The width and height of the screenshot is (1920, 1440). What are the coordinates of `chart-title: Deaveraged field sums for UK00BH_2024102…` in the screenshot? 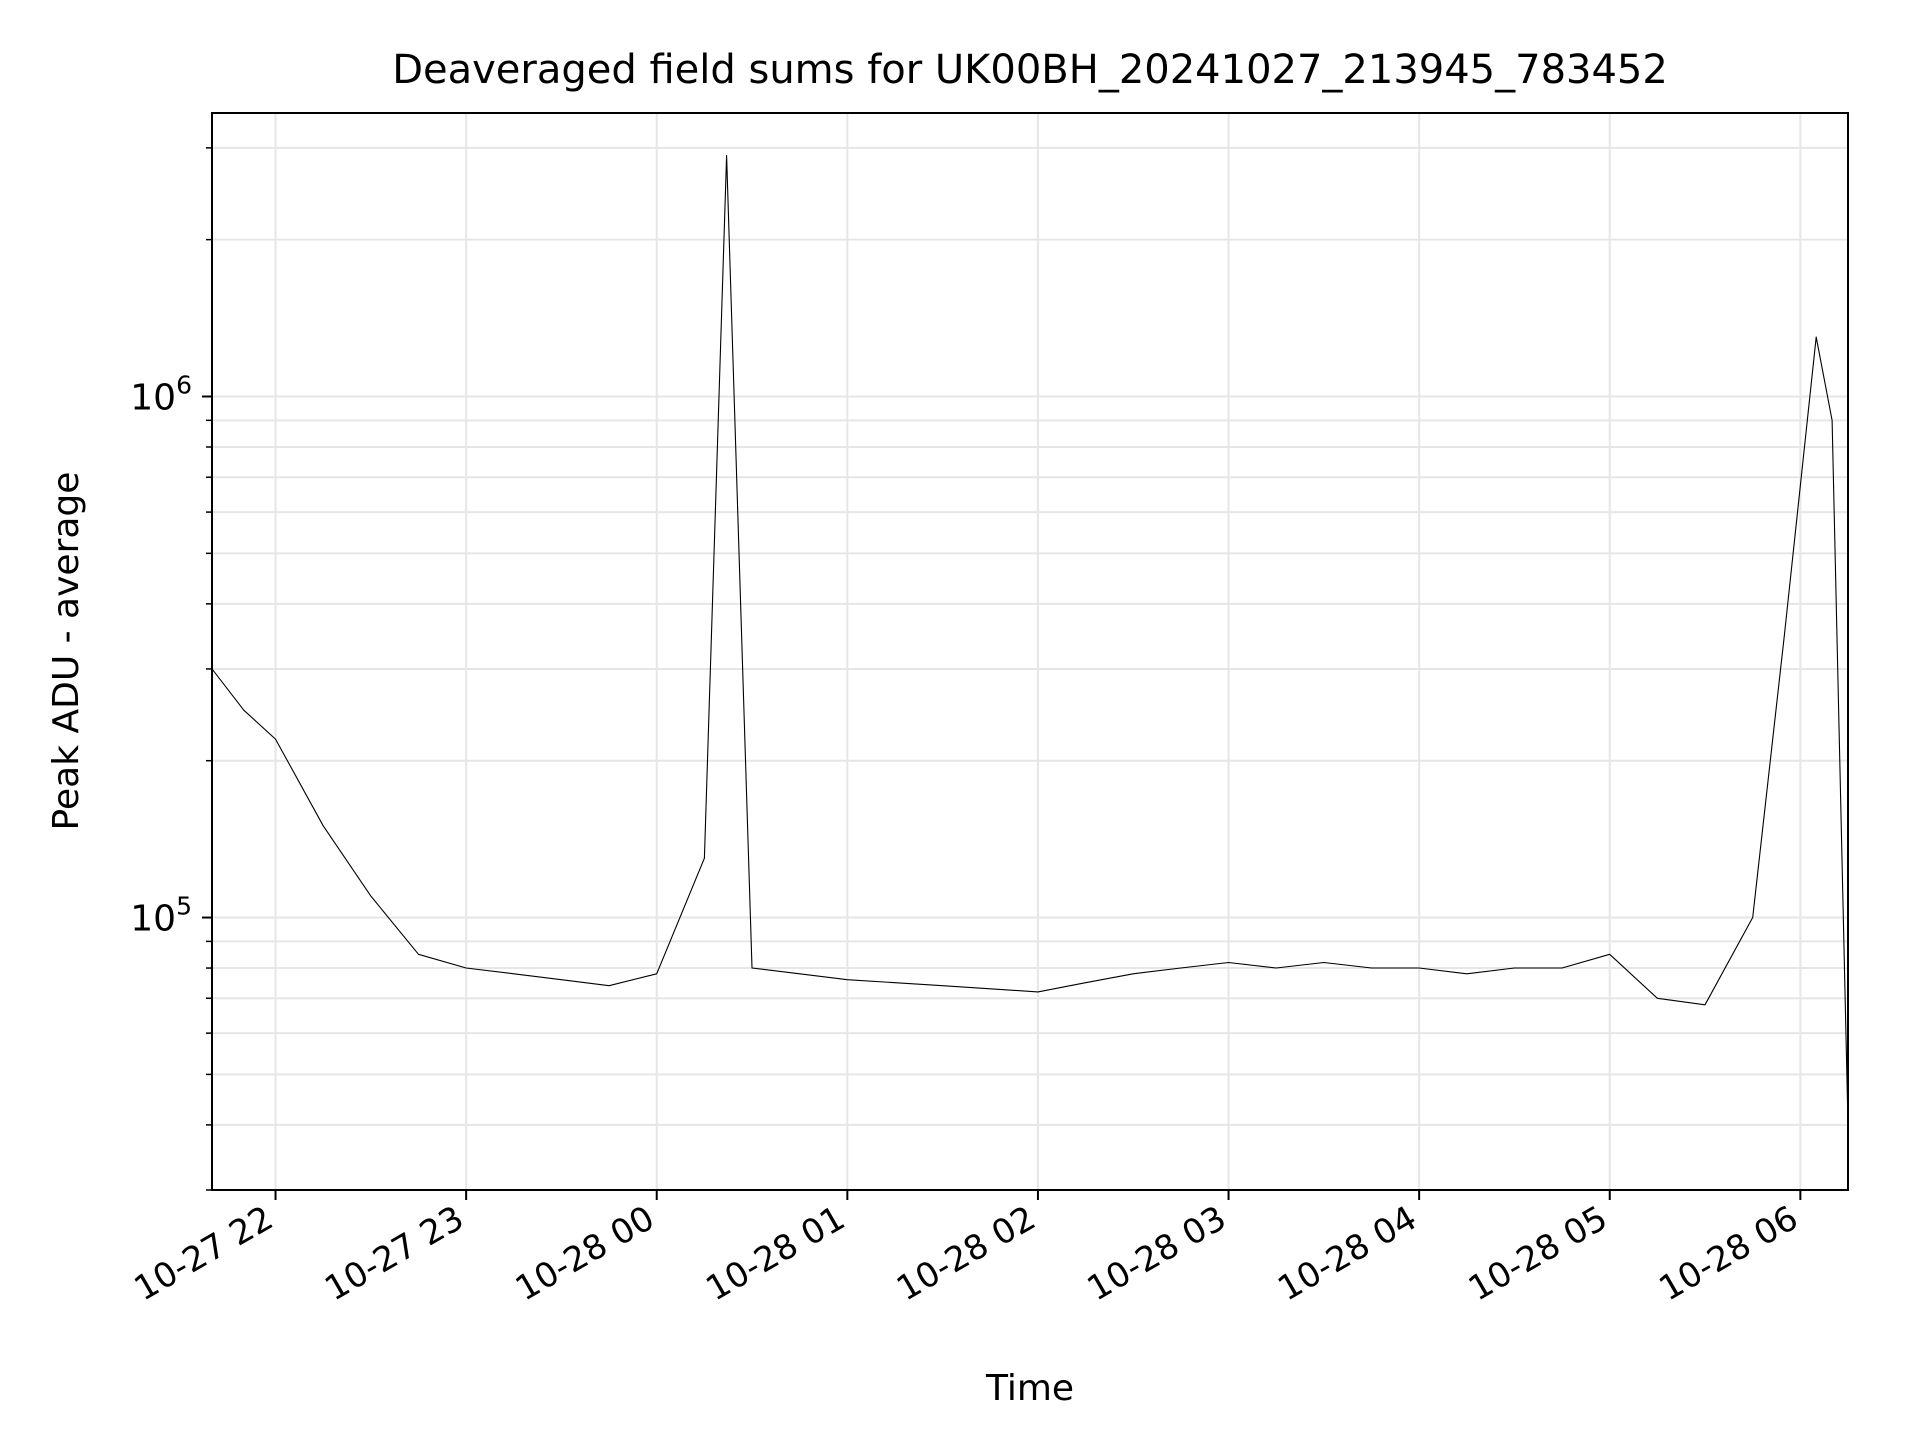 It's located at (1030, 70).